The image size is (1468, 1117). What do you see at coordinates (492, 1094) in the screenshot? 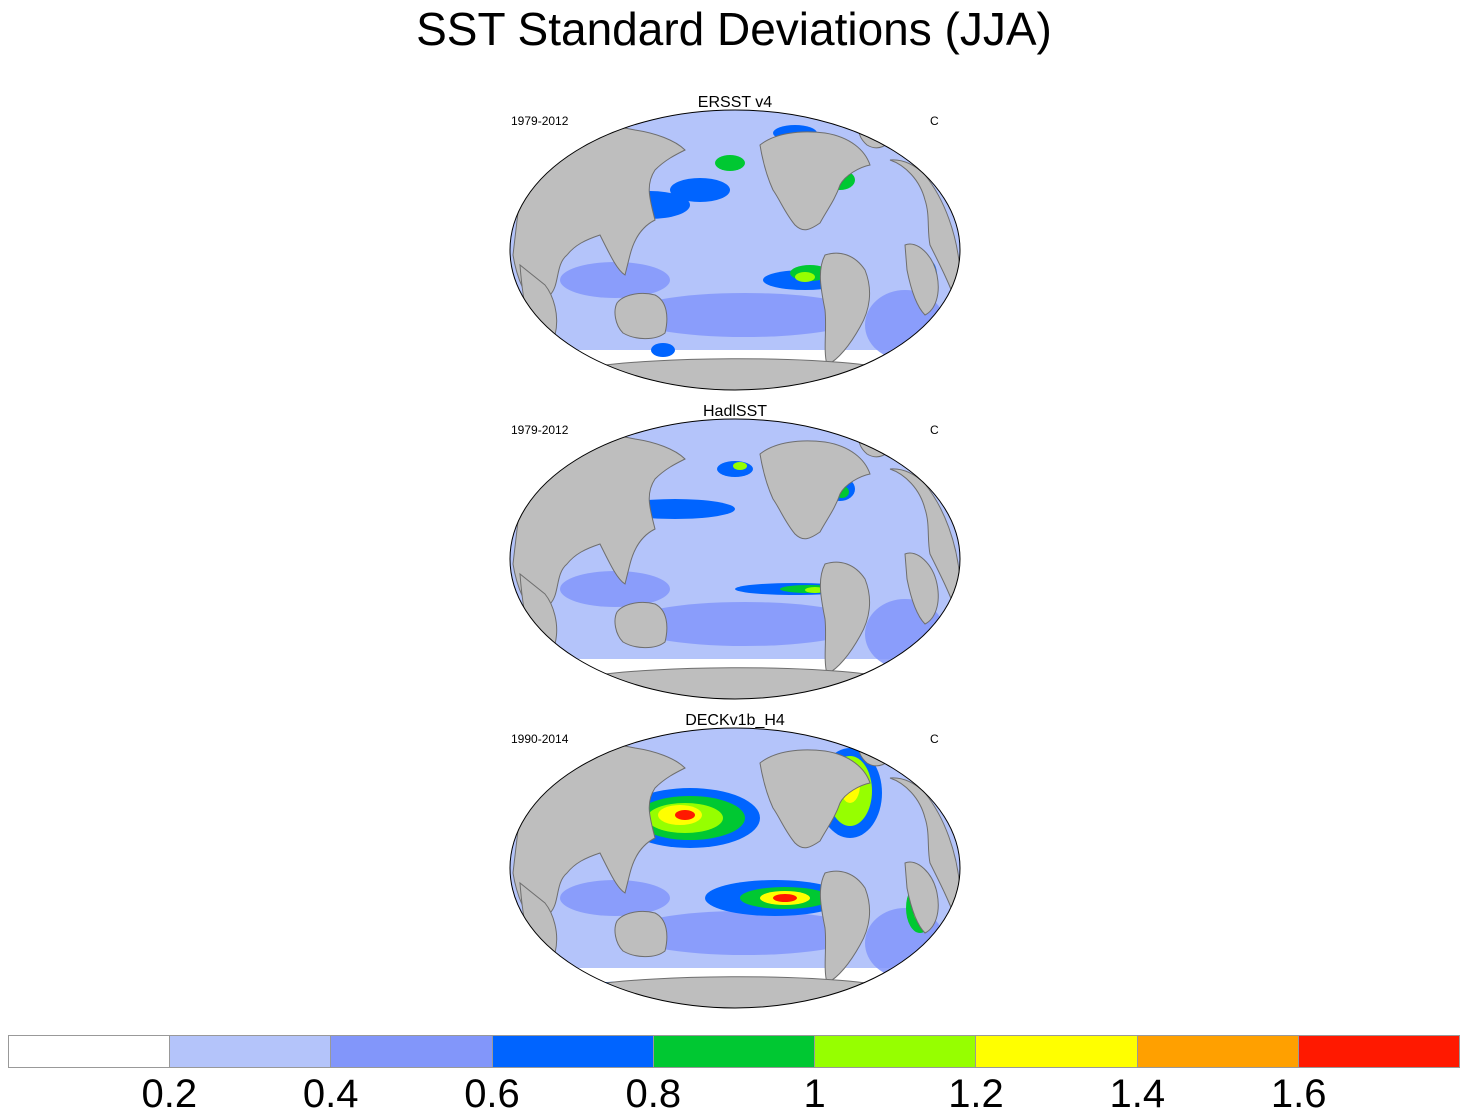
I see `colorbar-tick-label: 0.6` at bounding box center [492, 1094].